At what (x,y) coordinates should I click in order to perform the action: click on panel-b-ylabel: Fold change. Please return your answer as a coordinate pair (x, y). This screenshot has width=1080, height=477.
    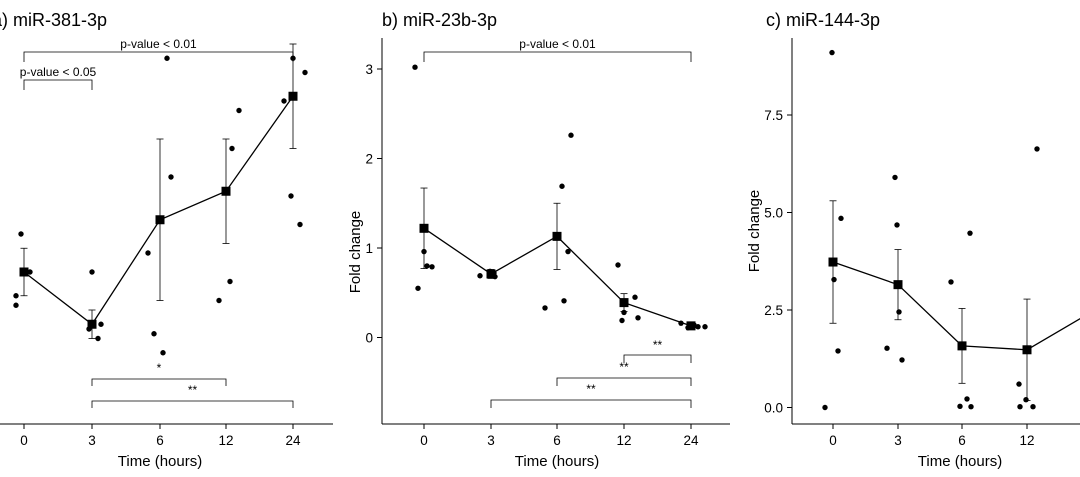
    Looking at the image, I should click on (355, 252).